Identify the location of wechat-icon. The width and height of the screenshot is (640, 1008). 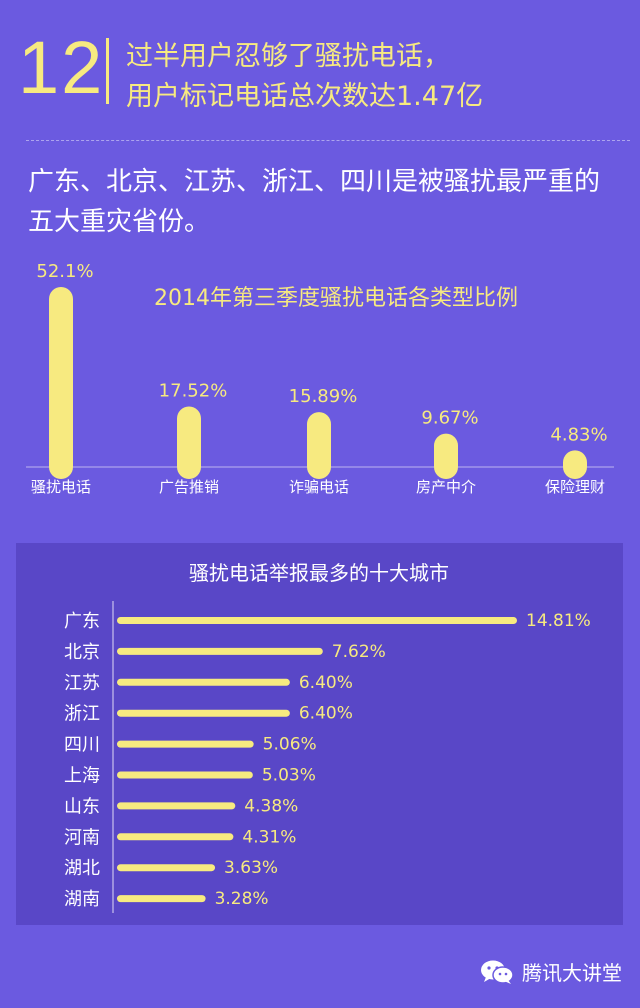
(497, 972).